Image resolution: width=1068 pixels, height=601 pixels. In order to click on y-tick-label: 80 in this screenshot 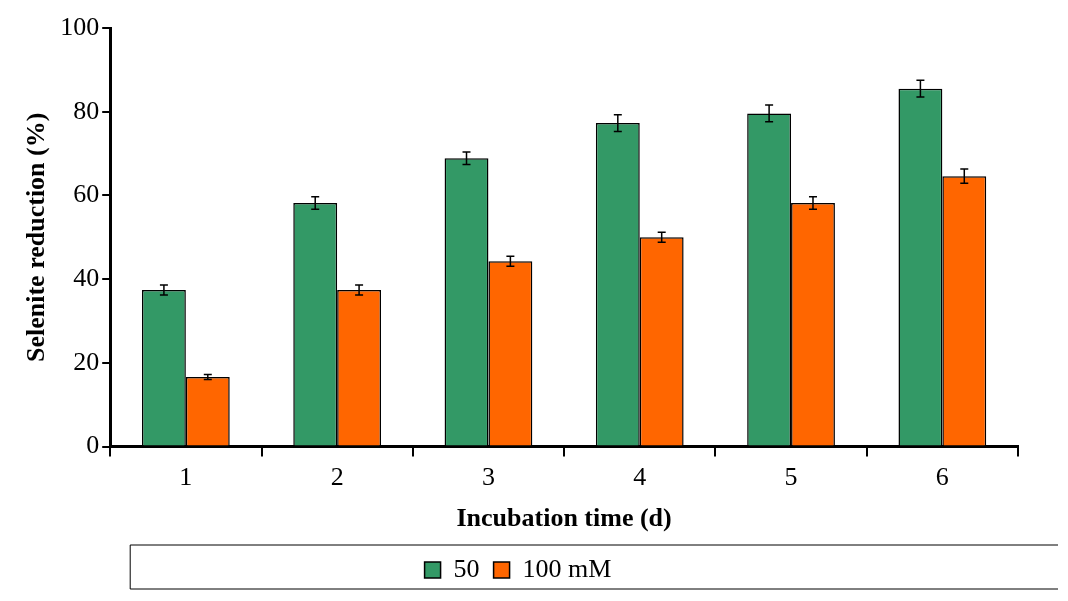, I will do `click(86, 110)`.